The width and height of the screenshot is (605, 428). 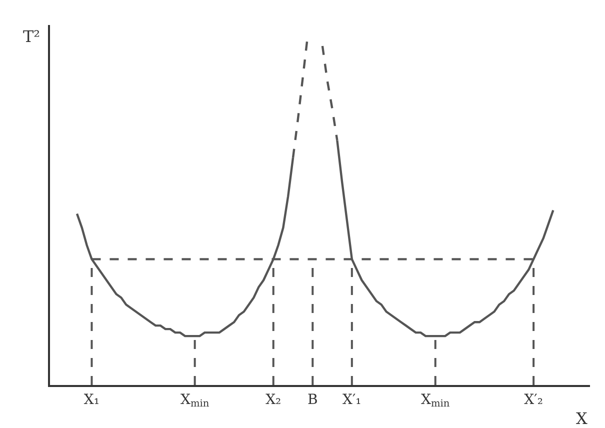 What do you see at coordinates (352, 400) in the screenshot?
I see `x-tick-label: X′₁` at bounding box center [352, 400].